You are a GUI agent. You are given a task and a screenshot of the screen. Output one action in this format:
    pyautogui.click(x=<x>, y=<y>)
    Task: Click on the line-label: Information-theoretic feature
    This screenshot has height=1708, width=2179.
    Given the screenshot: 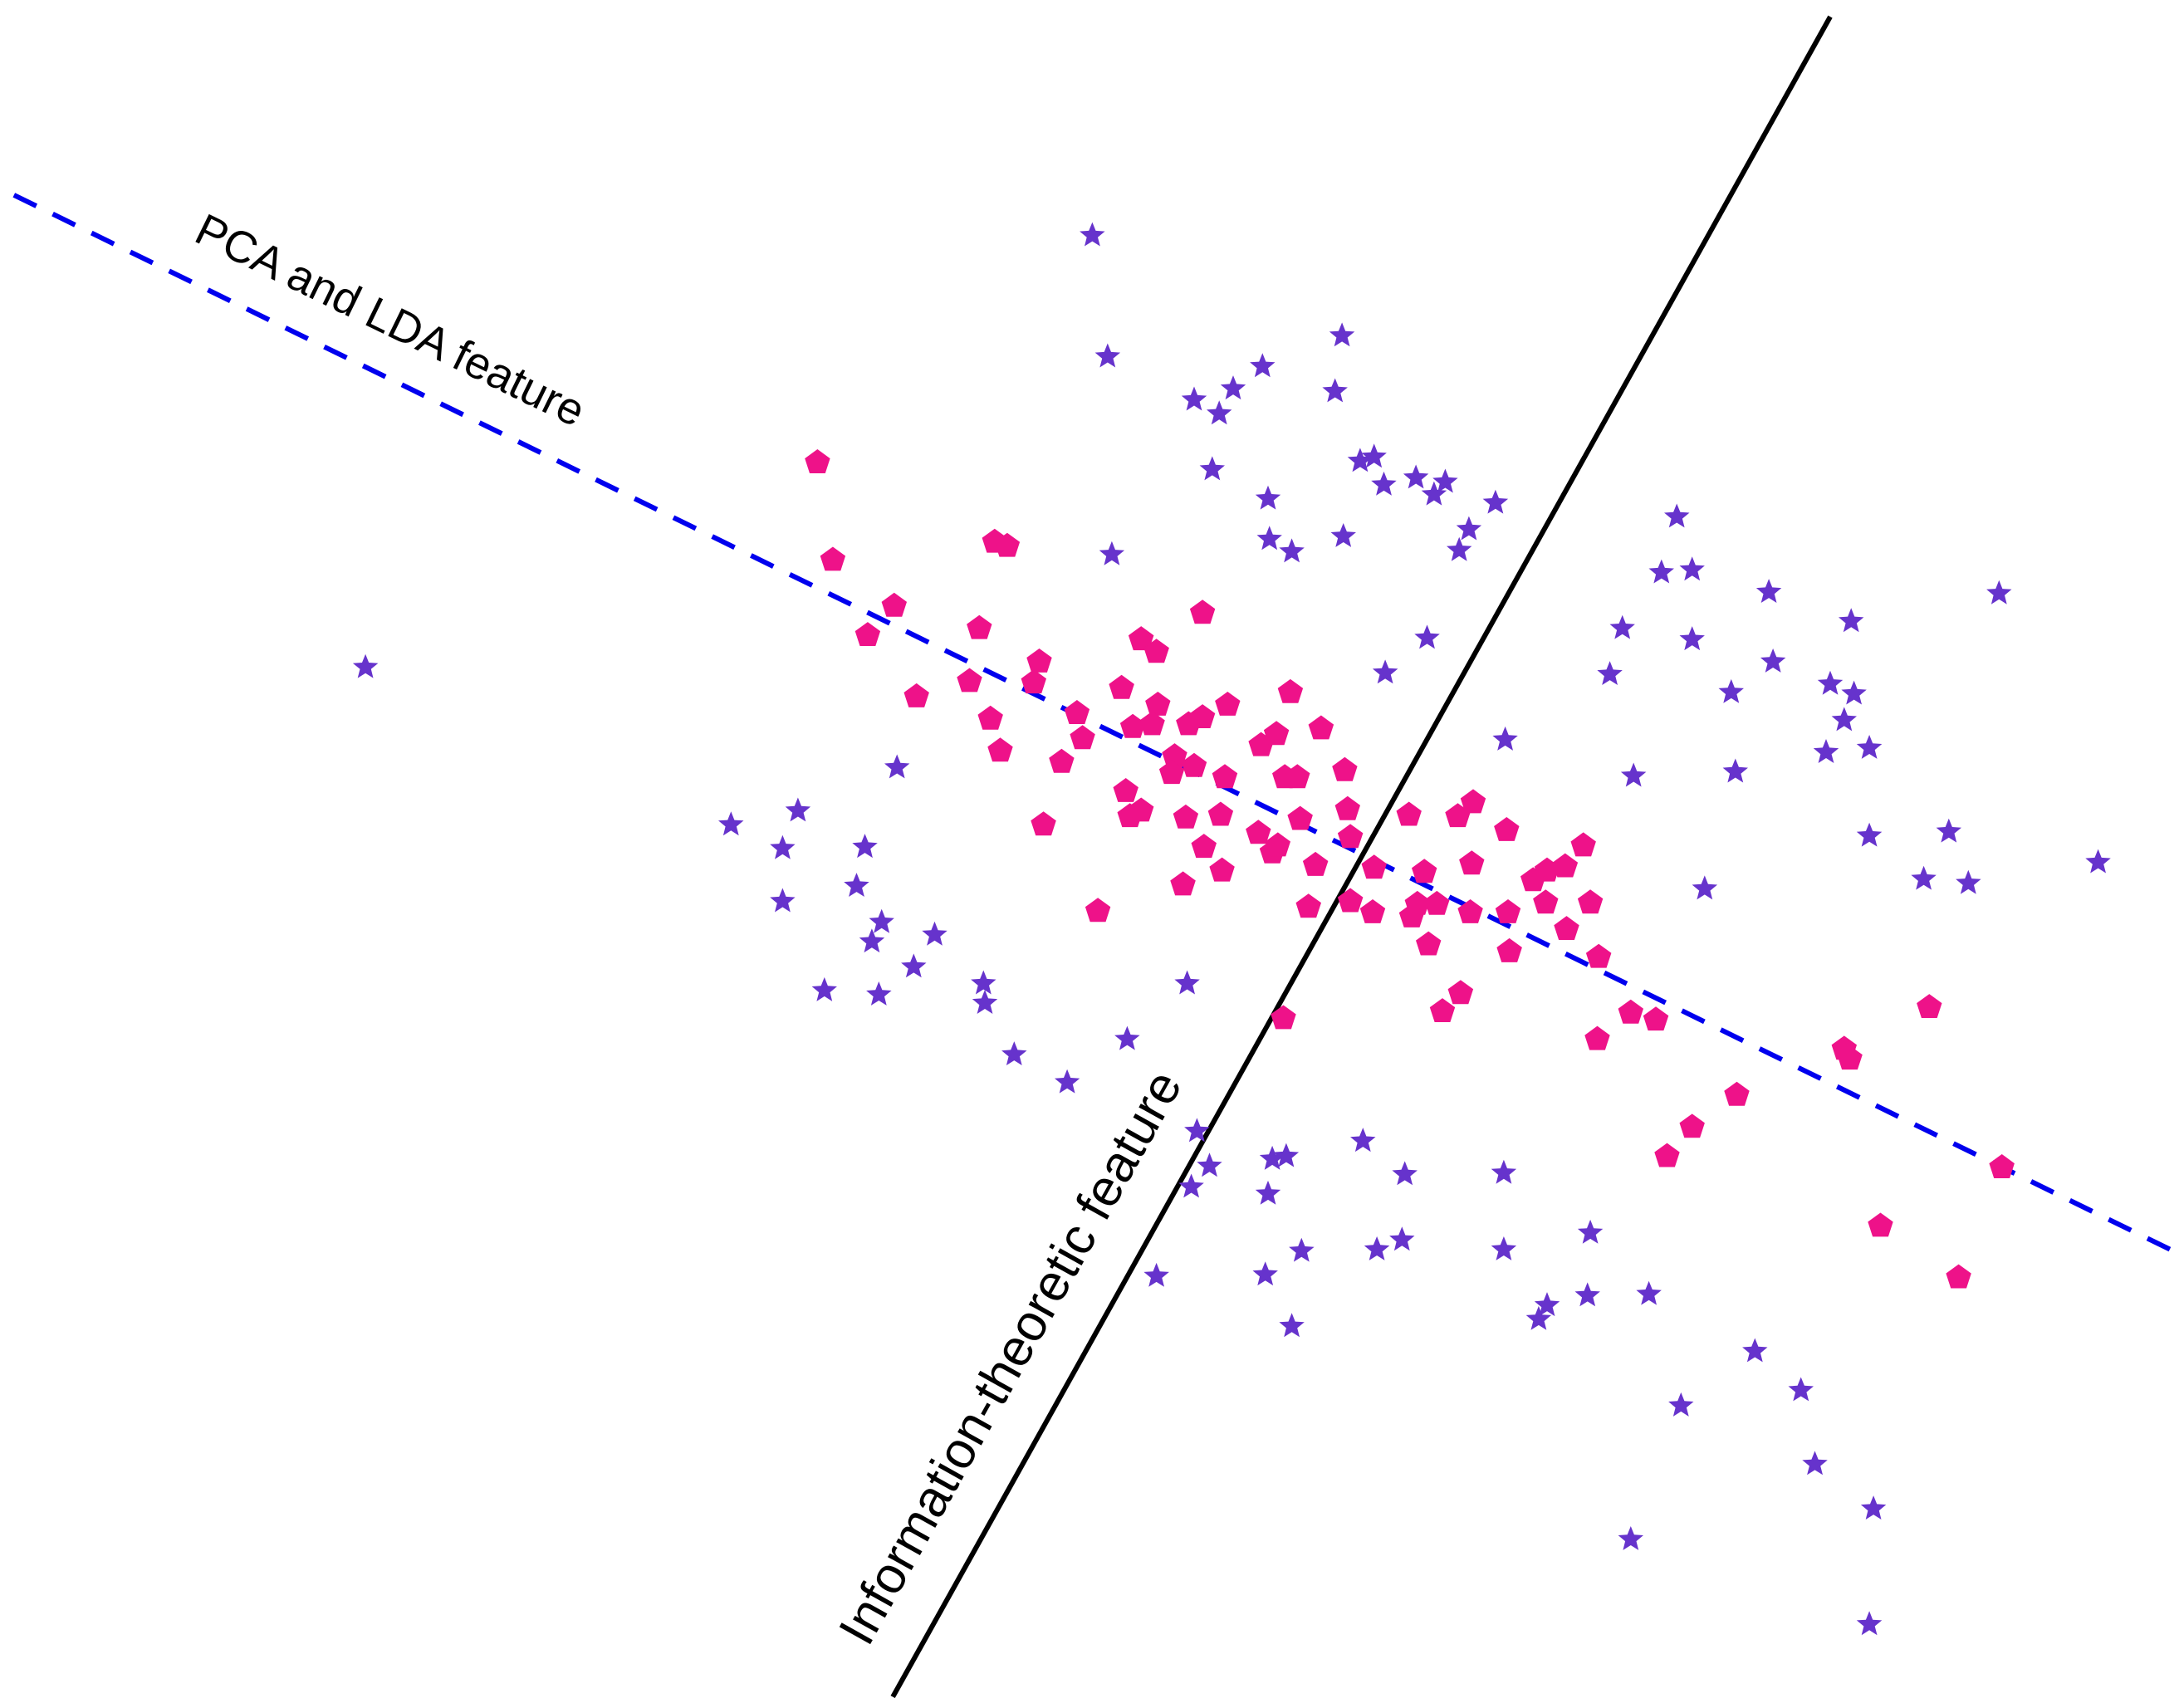 What is the action you would take?
    pyautogui.click(x=1010, y=1357)
    